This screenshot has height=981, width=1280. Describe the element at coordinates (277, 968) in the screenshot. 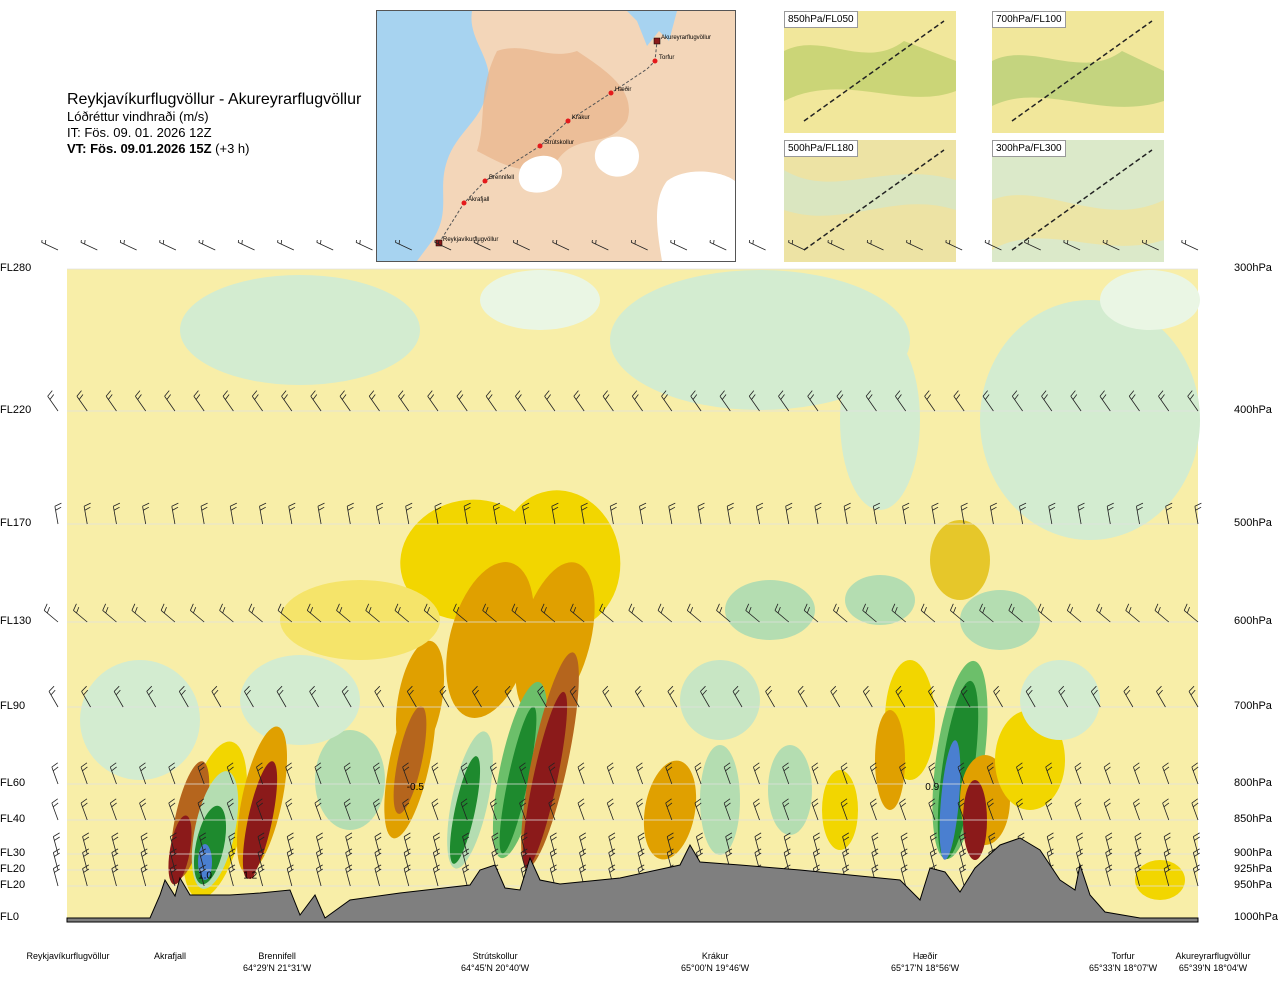

I see `station-coordinates: 64°29'N 21°31'W` at that location.